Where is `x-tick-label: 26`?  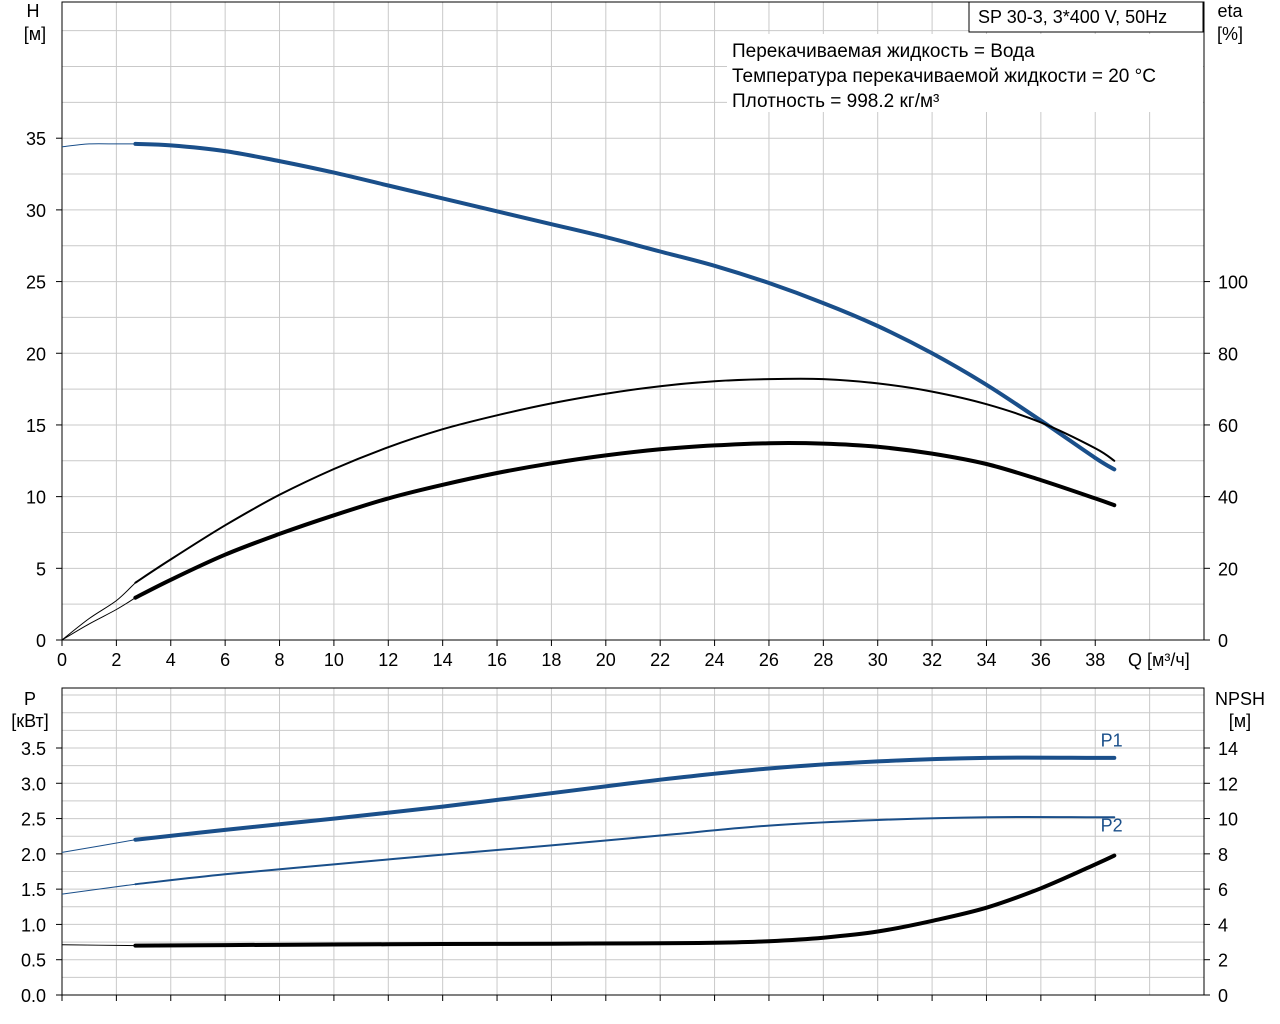
x-tick-label: 26 is located at coordinates (769, 660).